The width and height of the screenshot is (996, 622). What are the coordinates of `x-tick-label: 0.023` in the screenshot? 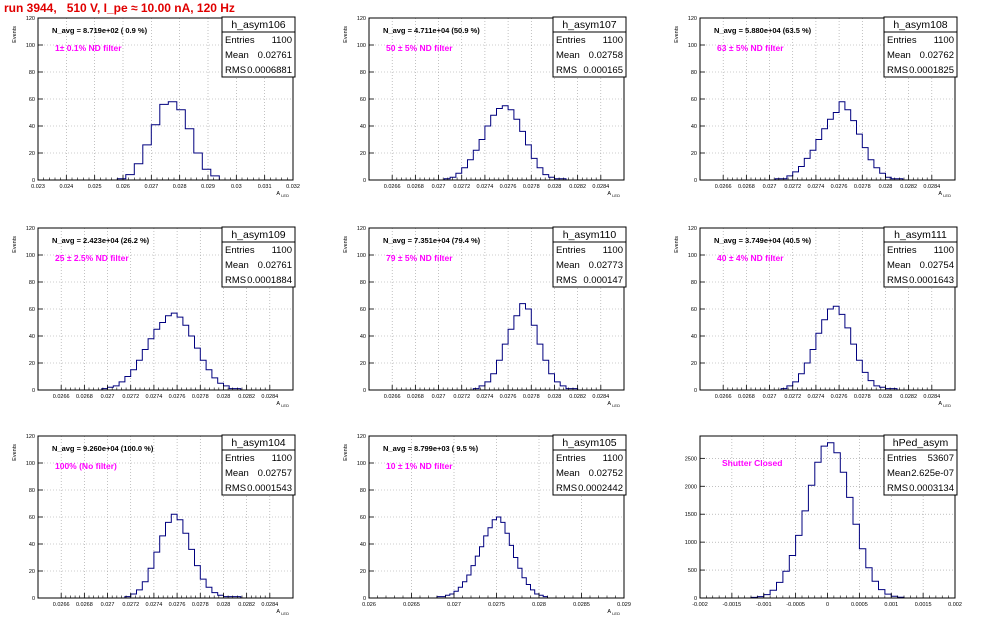 It's located at (38, 187).